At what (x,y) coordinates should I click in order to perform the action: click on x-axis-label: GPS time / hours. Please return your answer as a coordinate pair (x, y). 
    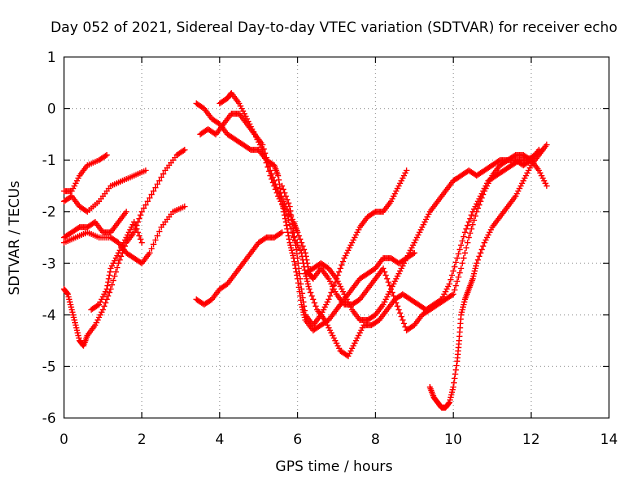
    Looking at the image, I should click on (333, 467).